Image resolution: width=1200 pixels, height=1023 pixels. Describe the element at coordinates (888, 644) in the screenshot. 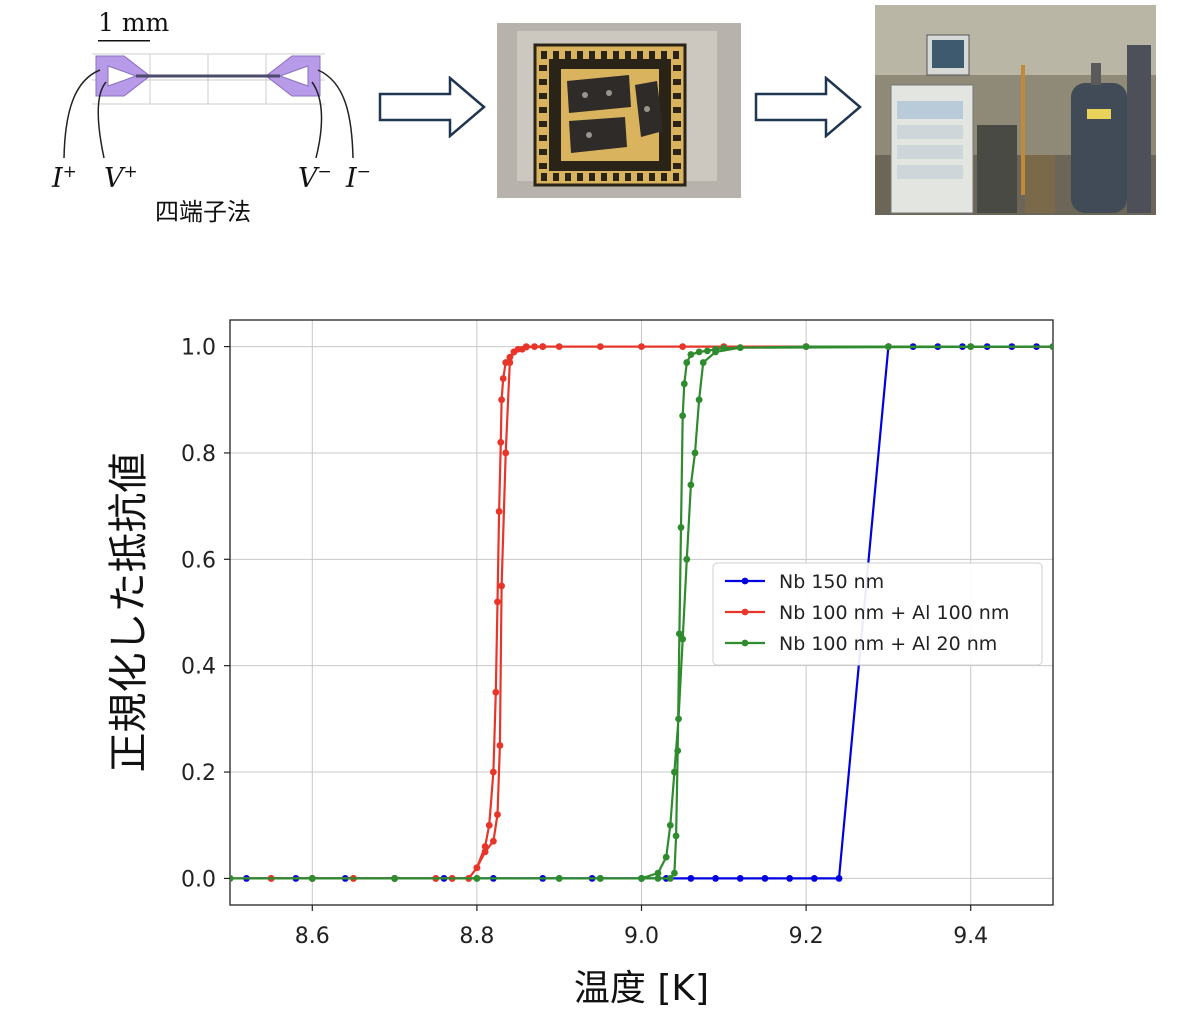

I see `legend-label: Nb 100 nm + Al 20 nm` at that location.